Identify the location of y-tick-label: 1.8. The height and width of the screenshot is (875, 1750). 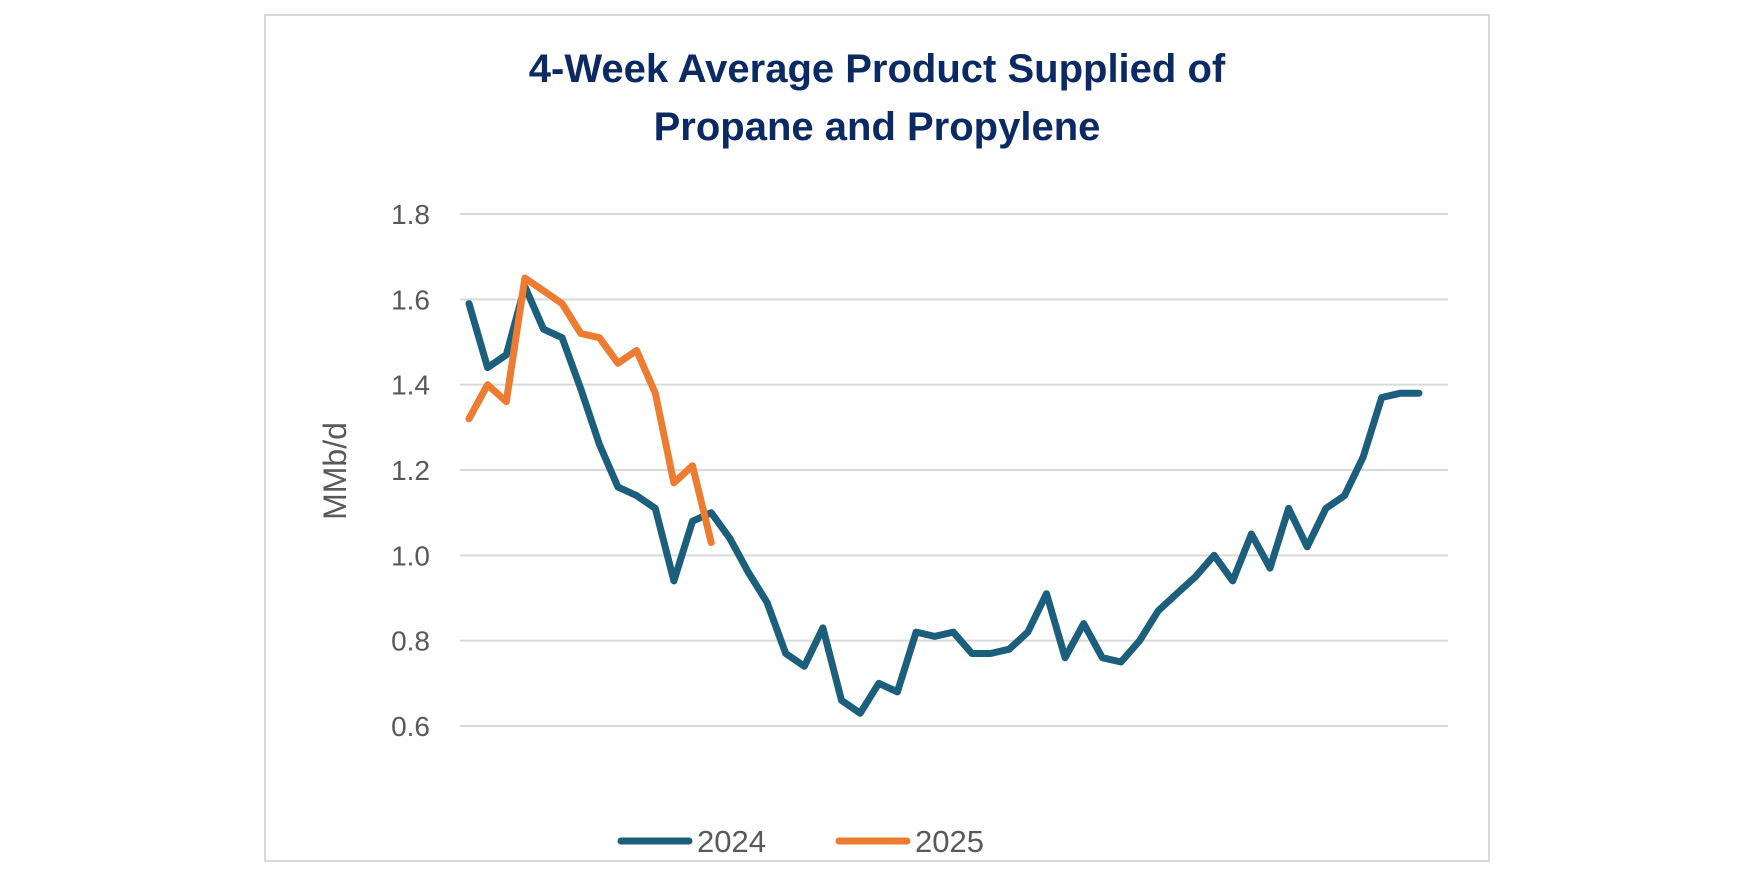
(410, 214).